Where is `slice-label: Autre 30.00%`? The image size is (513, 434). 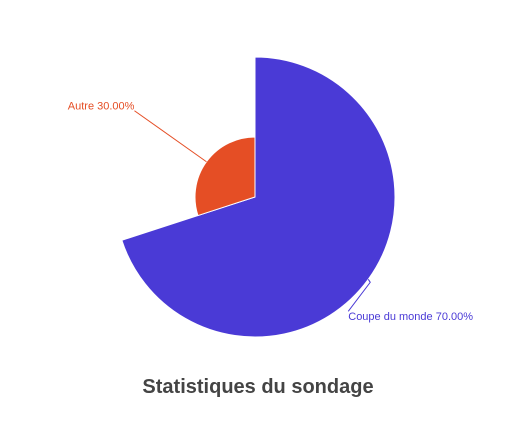
slice-label: Autre 30.00% is located at coordinates (101, 107).